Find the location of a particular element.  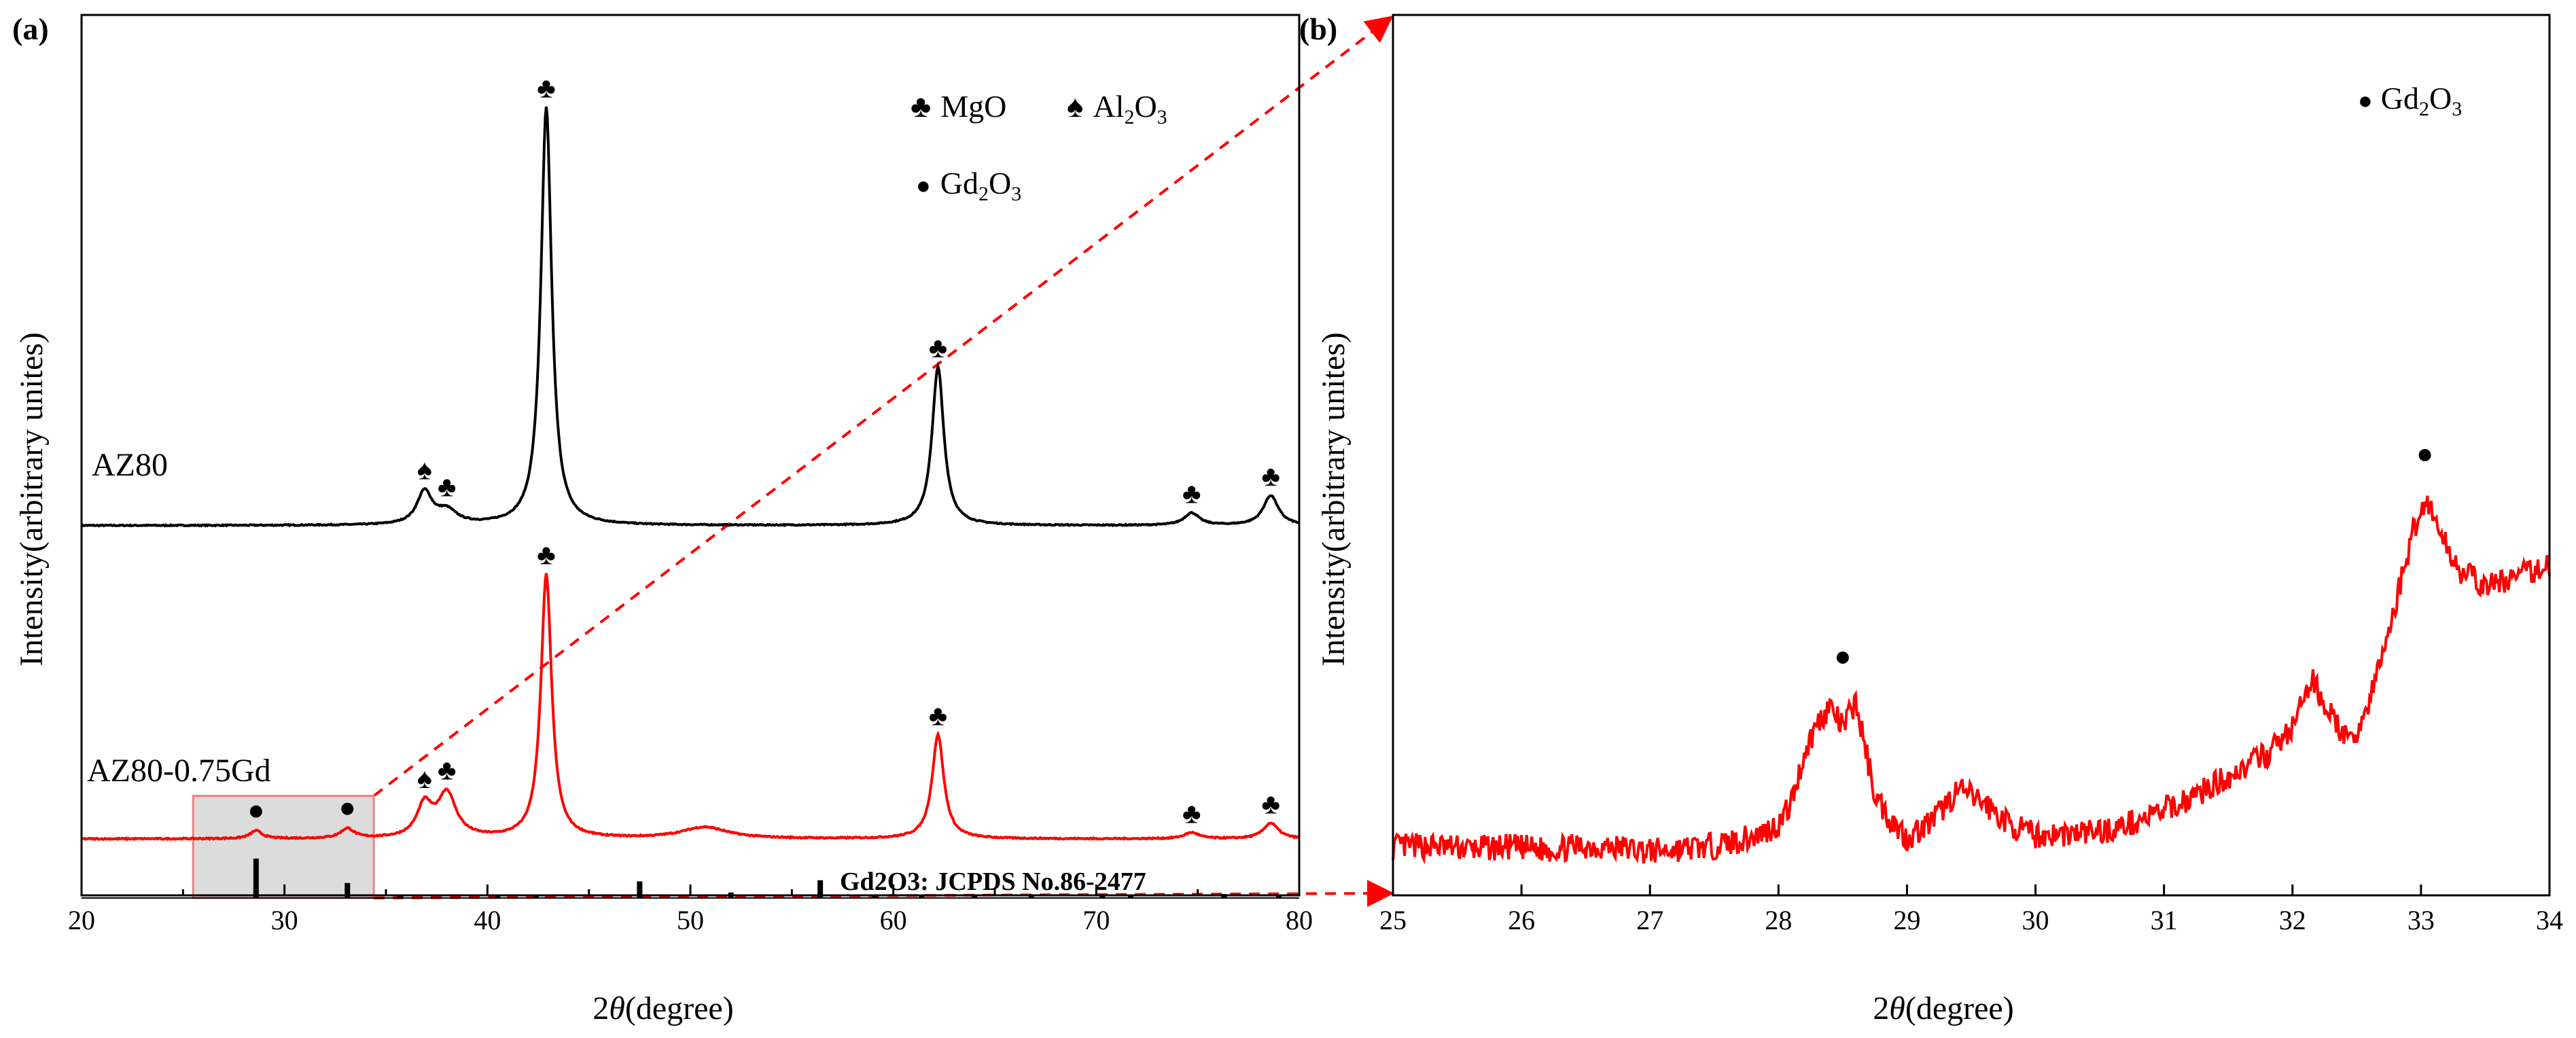

x-tick-label: 33 is located at coordinates (2421, 920).